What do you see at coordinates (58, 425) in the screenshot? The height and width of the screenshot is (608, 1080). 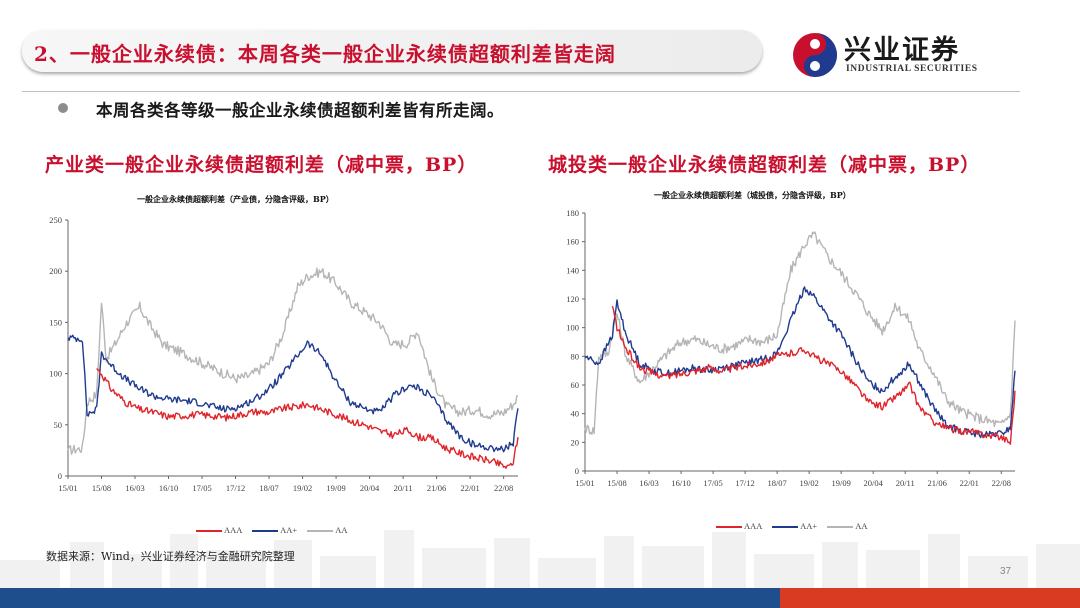 I see `y-tick-label: 50` at bounding box center [58, 425].